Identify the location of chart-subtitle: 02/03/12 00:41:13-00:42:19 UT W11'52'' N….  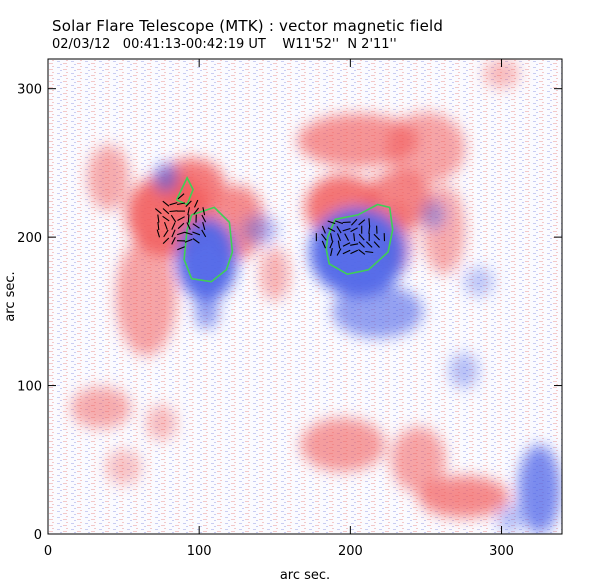
(224, 44).